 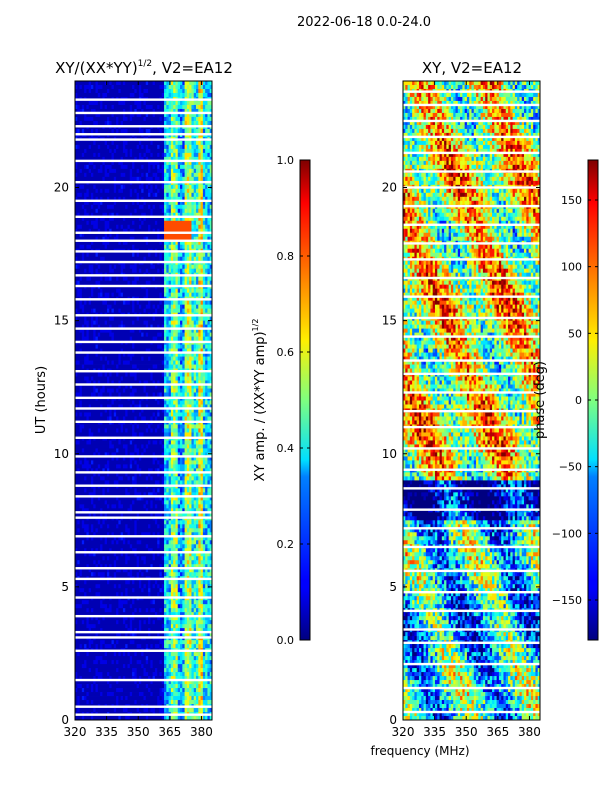 What do you see at coordinates (65, 587) in the screenshot?
I see `amp-ytick-label: 5` at bounding box center [65, 587].